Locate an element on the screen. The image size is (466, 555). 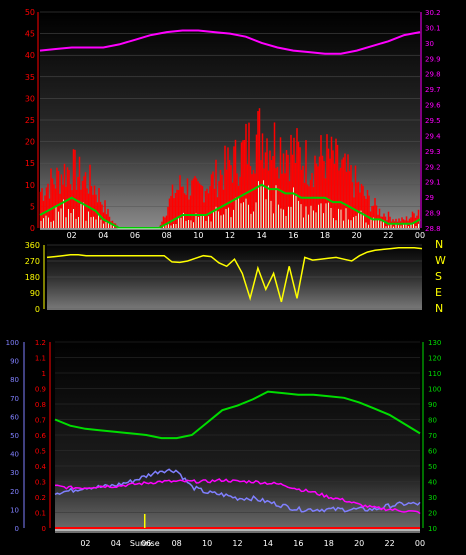
temperature-tick-label: 130 is located at coordinates (434, 343).